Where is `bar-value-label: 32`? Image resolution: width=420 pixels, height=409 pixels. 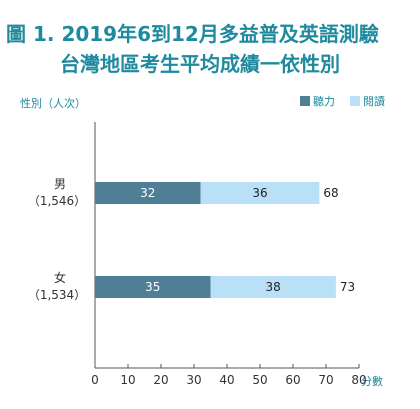
bar-value-label: 32 is located at coordinates (147, 193).